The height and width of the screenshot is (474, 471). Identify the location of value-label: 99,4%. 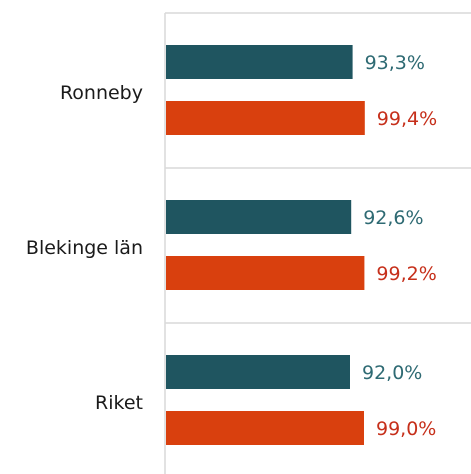
(407, 119).